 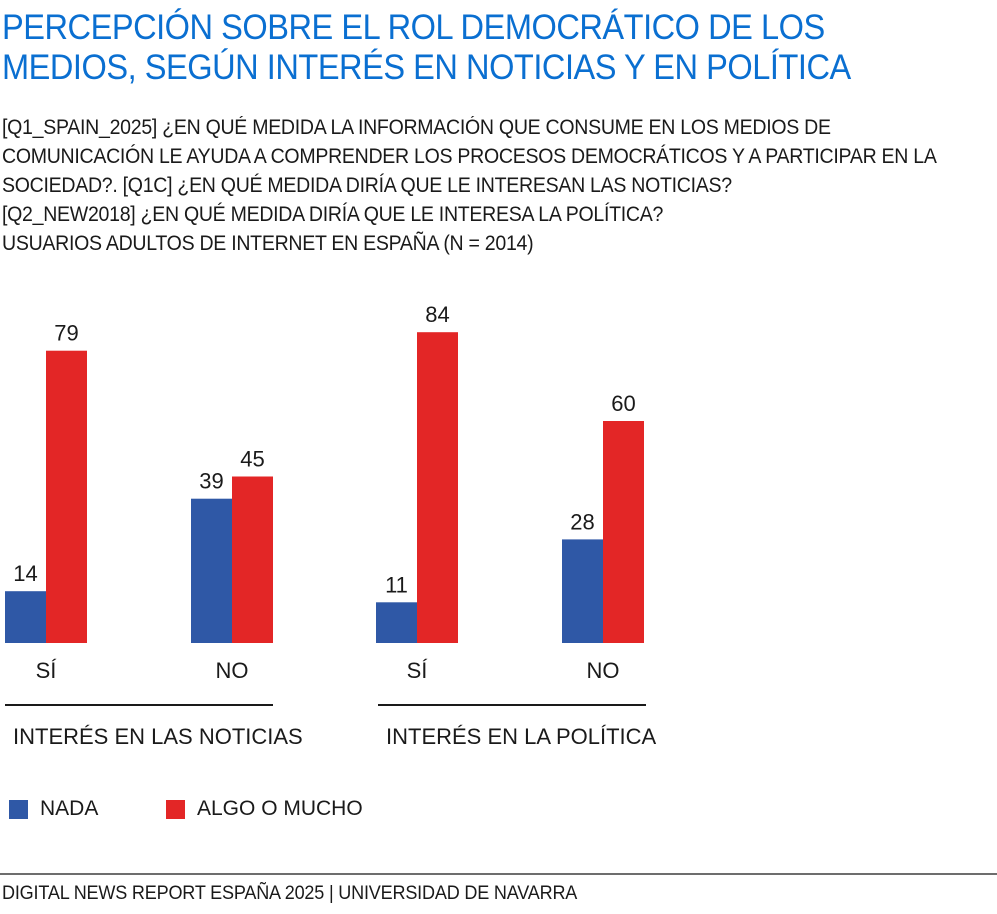 What do you see at coordinates (47, 670) in the screenshot?
I see `category-label-1: SÍ` at bounding box center [47, 670].